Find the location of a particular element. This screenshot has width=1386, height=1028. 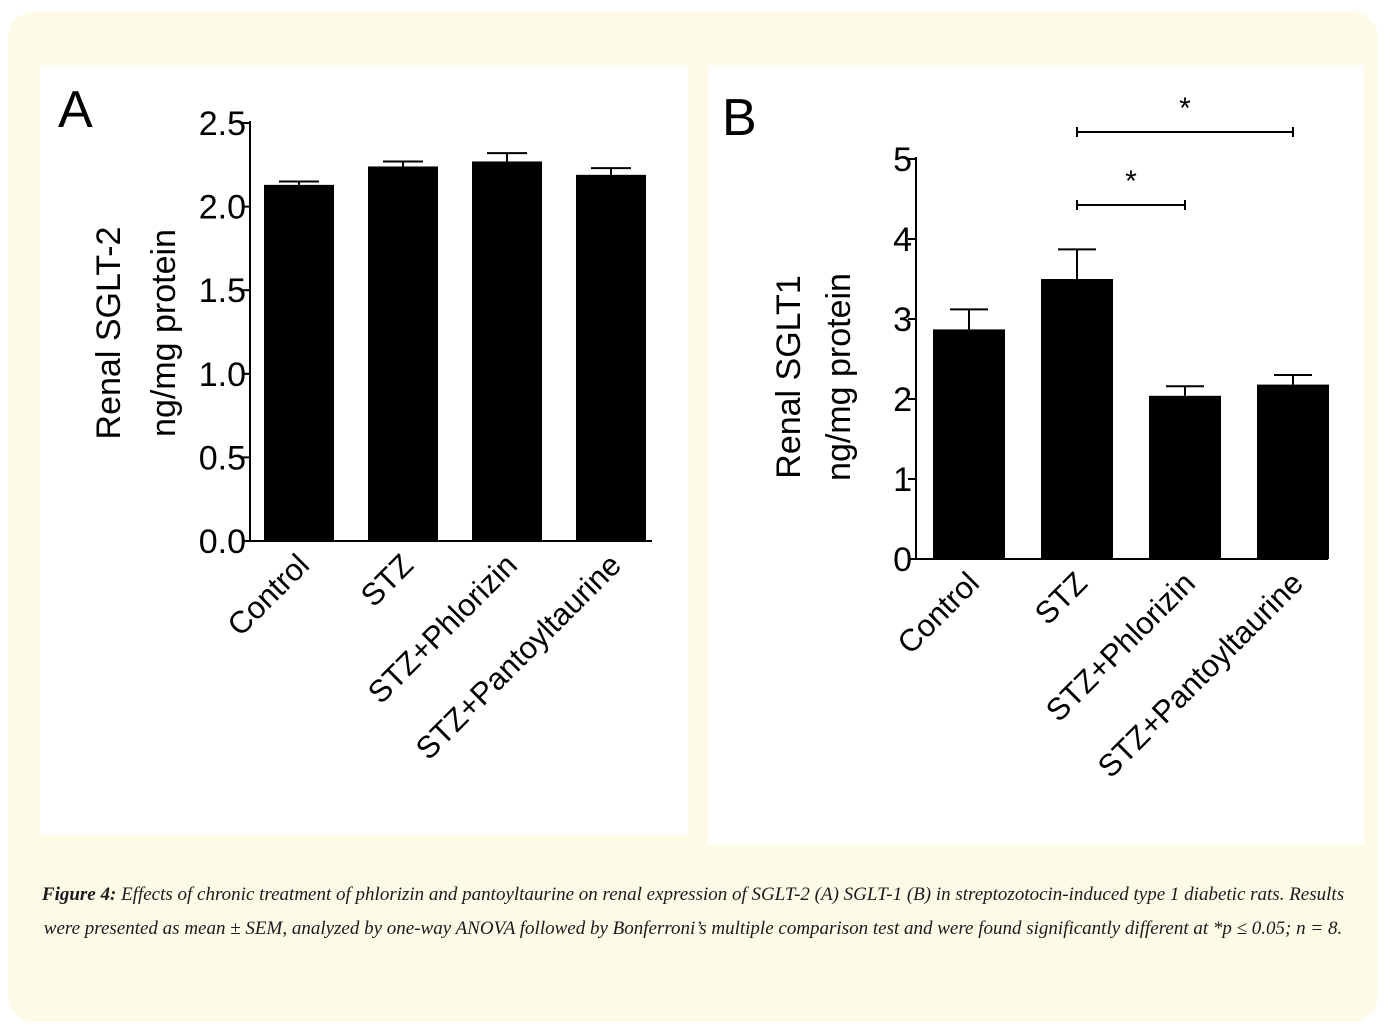

y-tick-label: 2 is located at coordinates (902, 400).